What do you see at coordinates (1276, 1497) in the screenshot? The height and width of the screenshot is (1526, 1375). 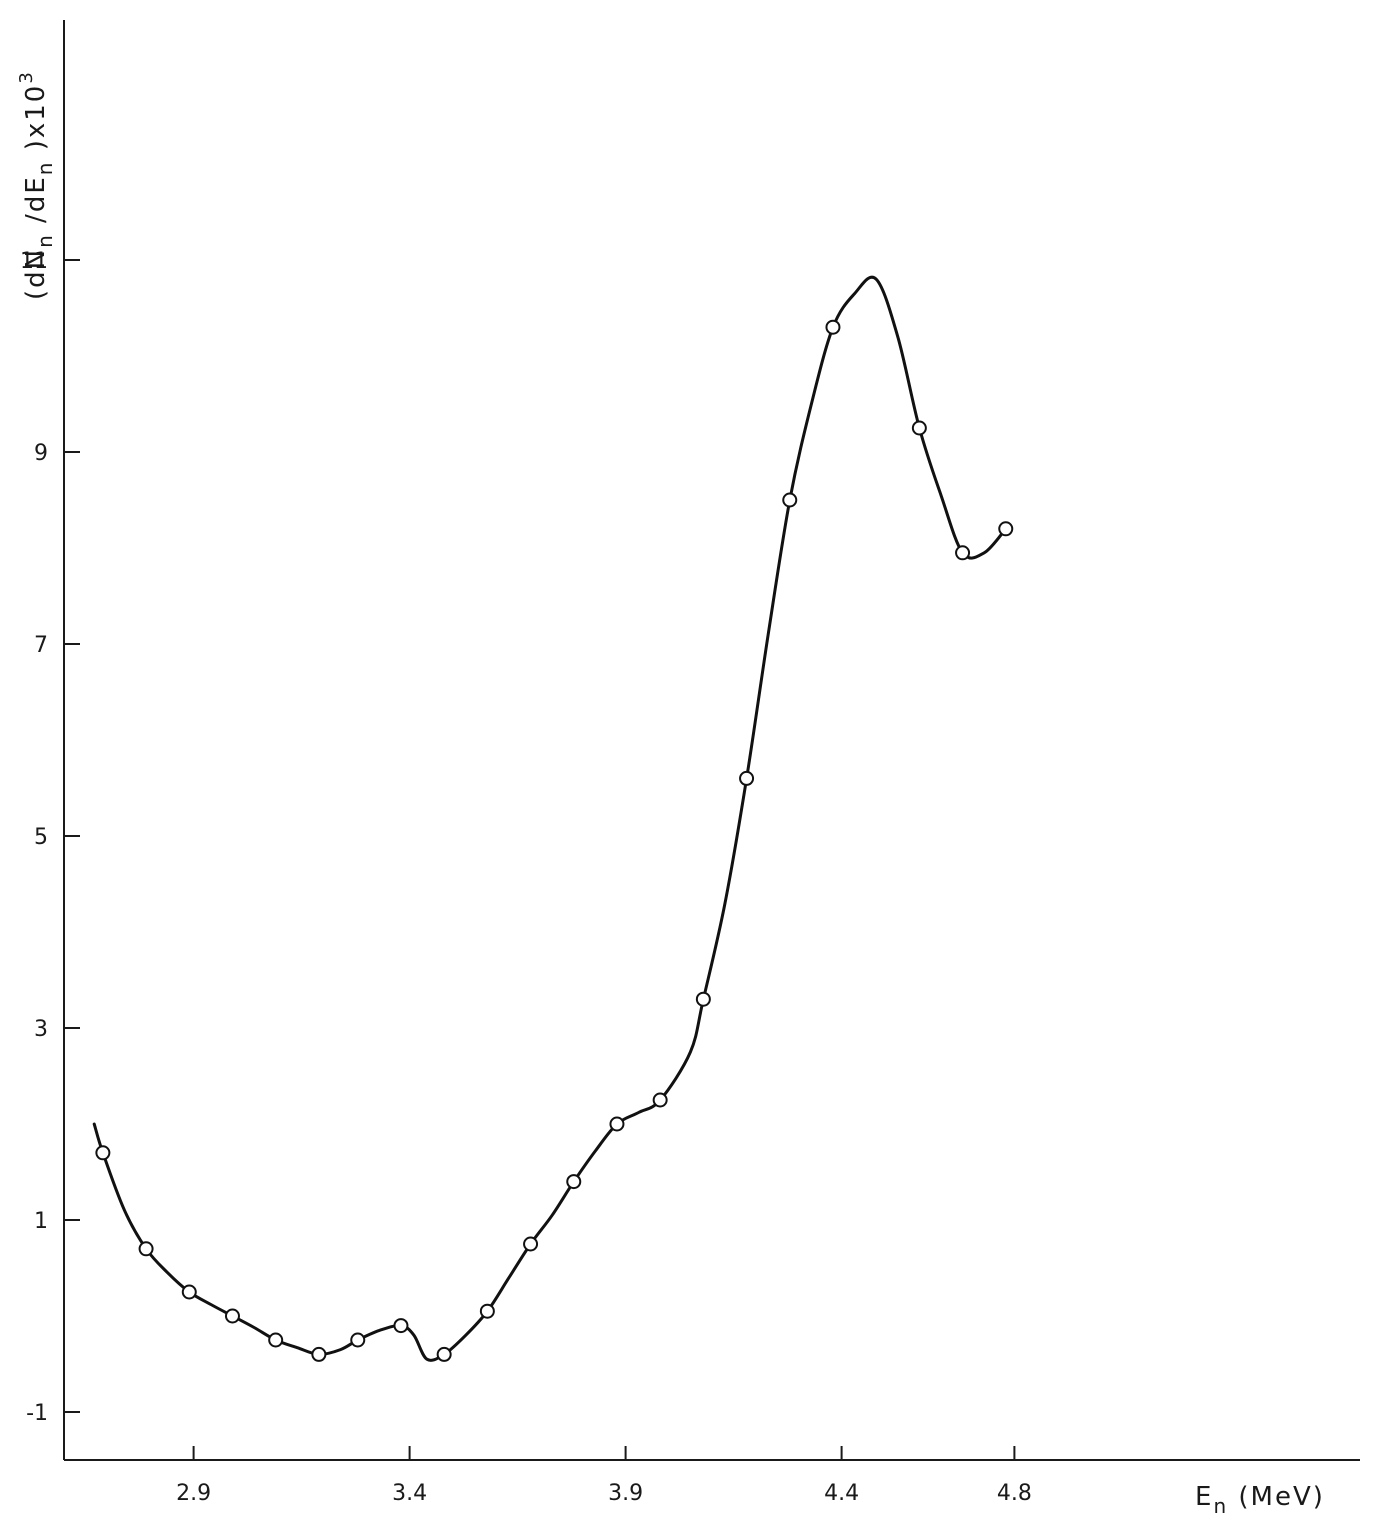 I see `x-axis-title-unit: (MeV)` at bounding box center [1276, 1497].